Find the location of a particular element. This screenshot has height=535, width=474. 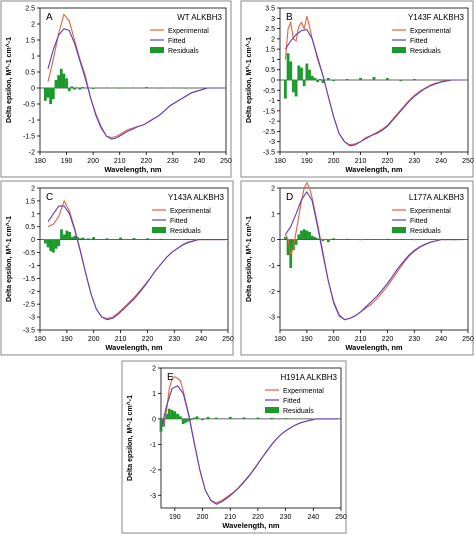

x-tick-label: 240 is located at coordinates (201, 339).